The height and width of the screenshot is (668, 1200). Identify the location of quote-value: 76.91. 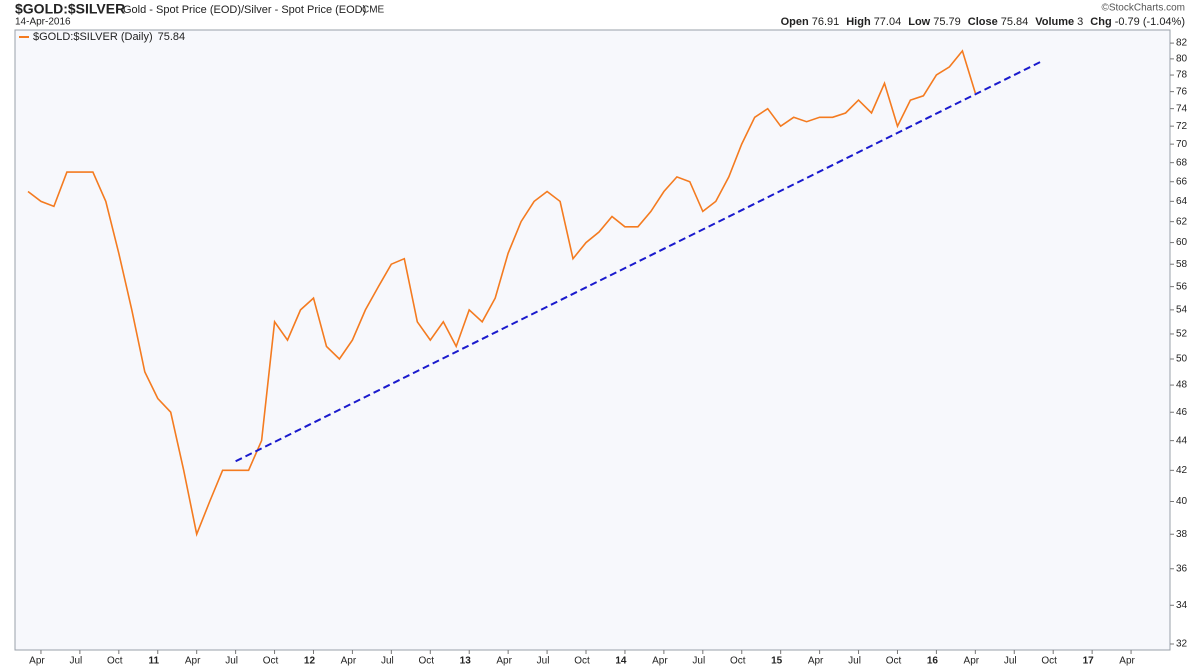
(826, 22).